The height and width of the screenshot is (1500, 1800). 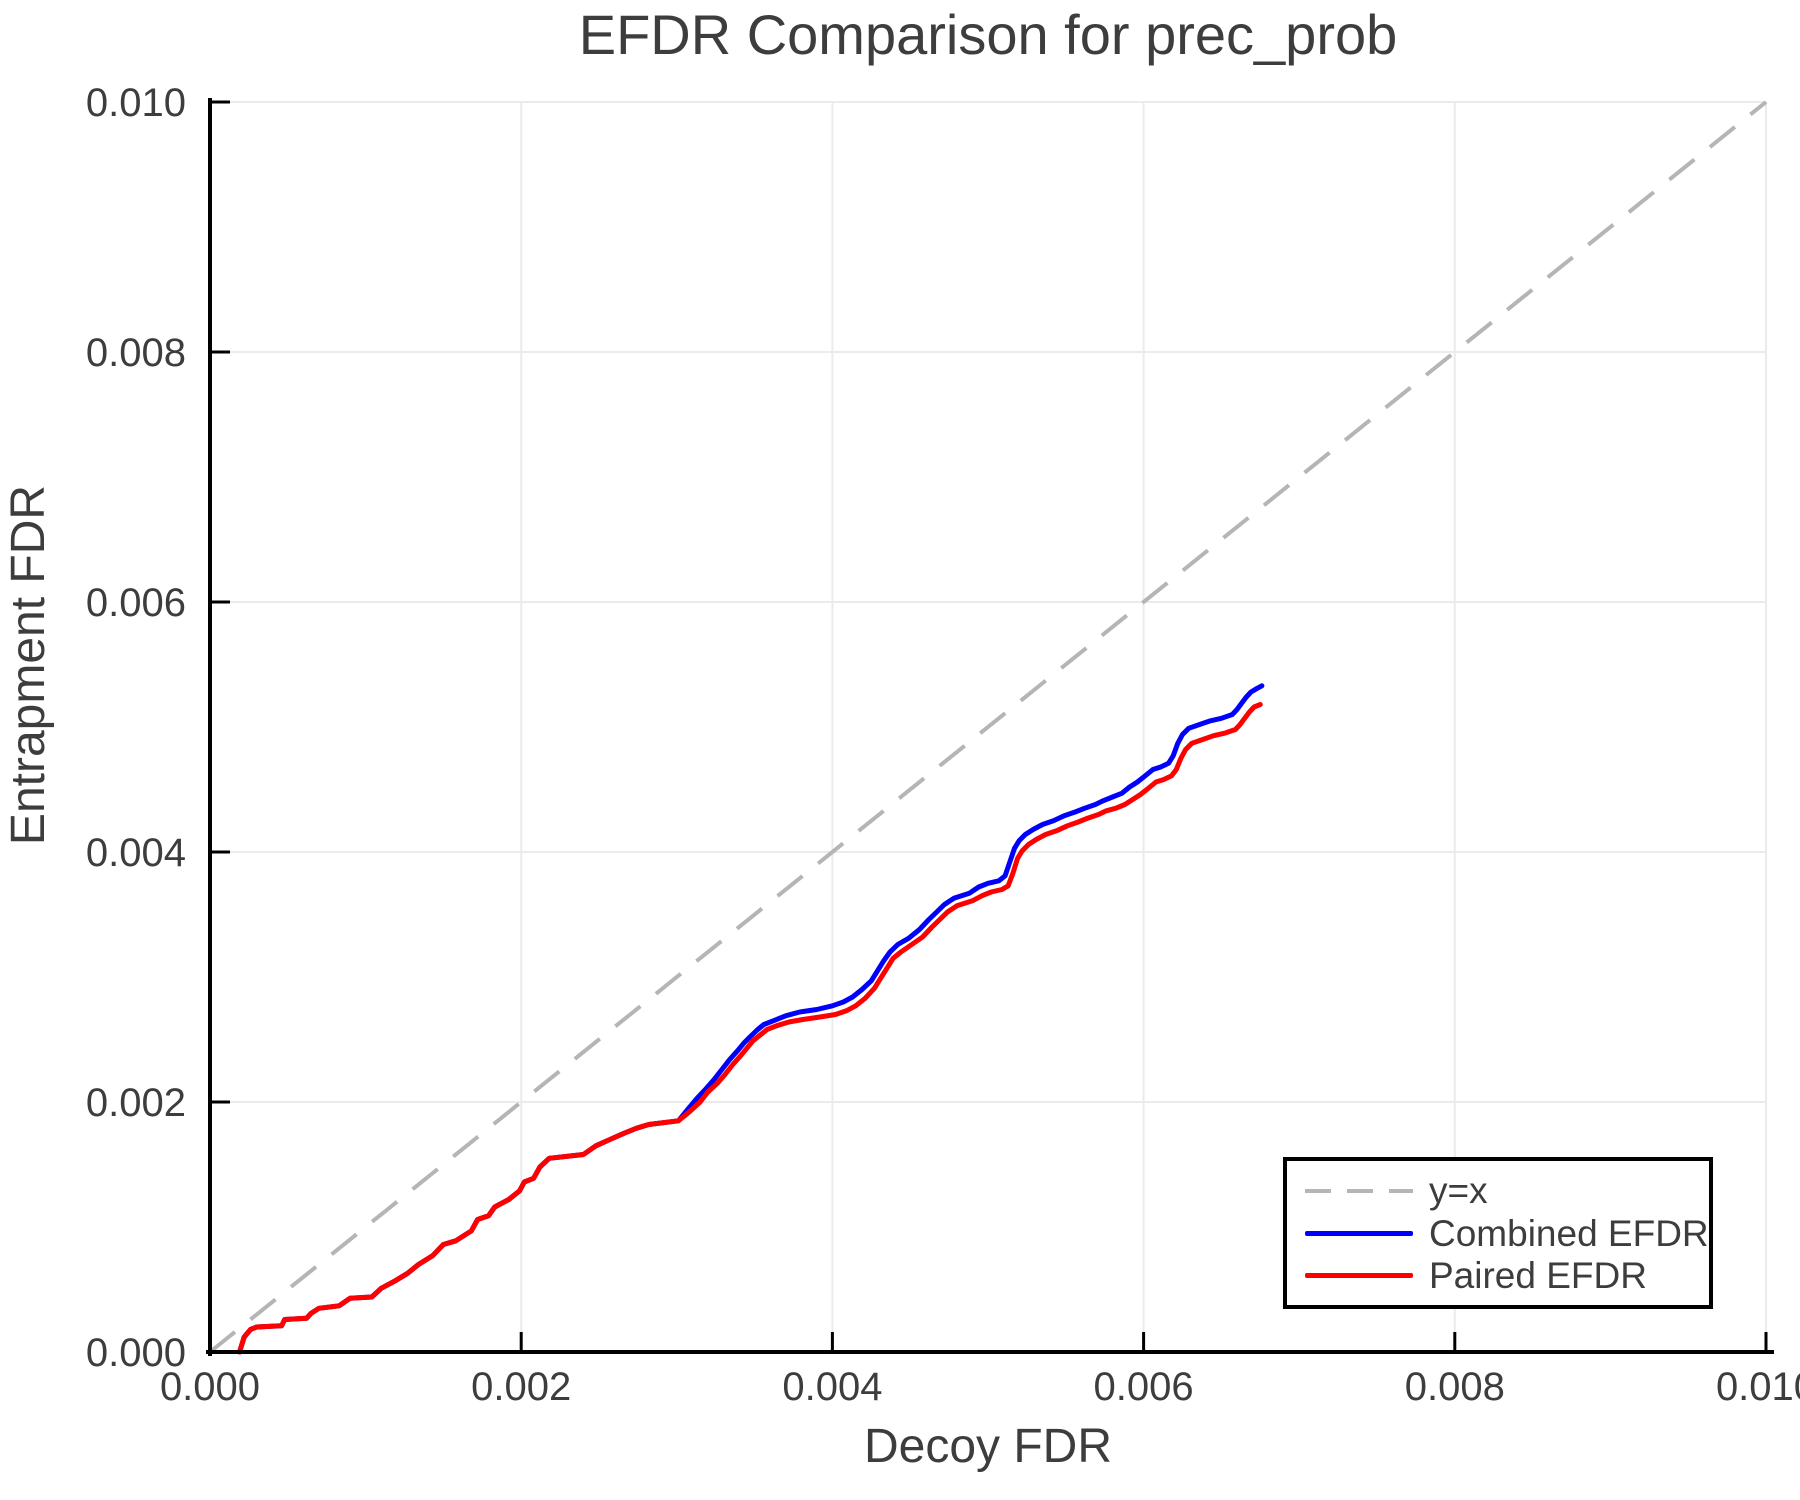 What do you see at coordinates (832, 1387) in the screenshot?
I see `x-tick-label: 0.004` at bounding box center [832, 1387].